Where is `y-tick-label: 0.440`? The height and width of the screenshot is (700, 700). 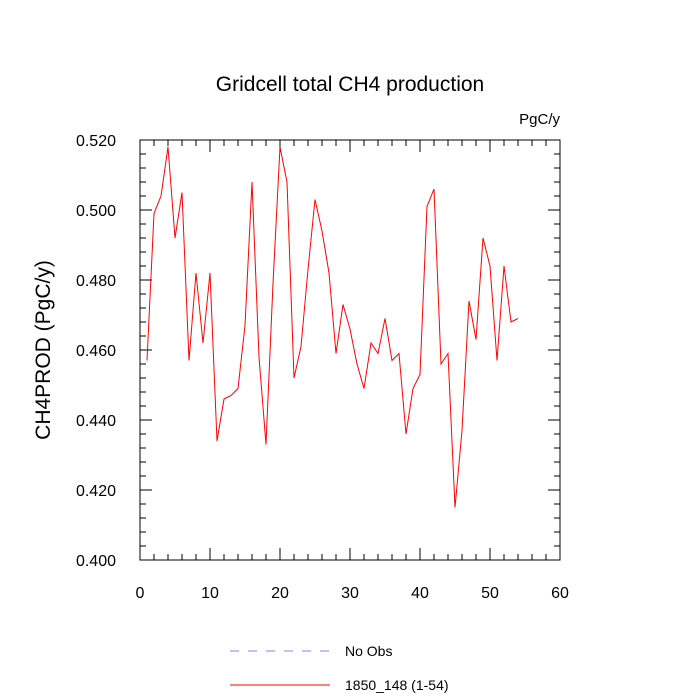 y-tick-label: 0.440 is located at coordinates (96, 421).